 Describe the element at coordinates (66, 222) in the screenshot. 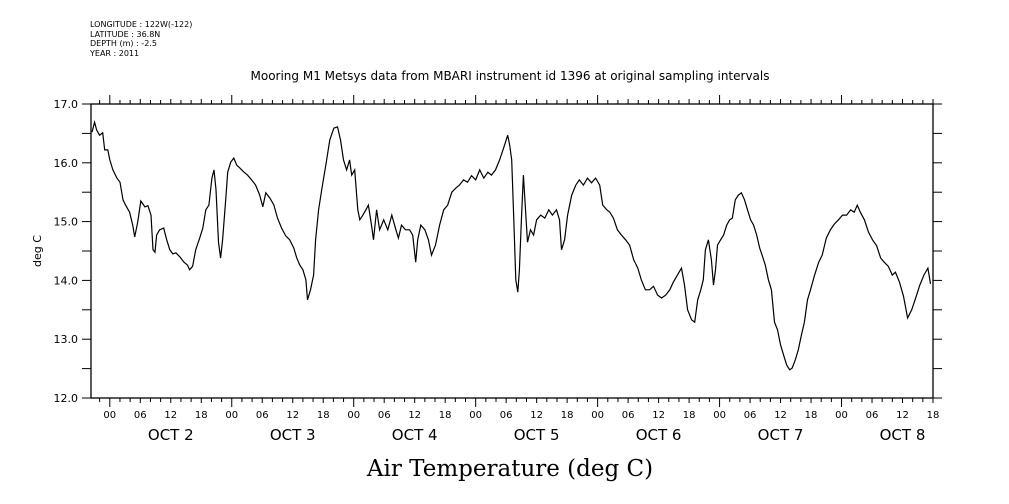

I see `y-tick-label: 15.0` at that location.